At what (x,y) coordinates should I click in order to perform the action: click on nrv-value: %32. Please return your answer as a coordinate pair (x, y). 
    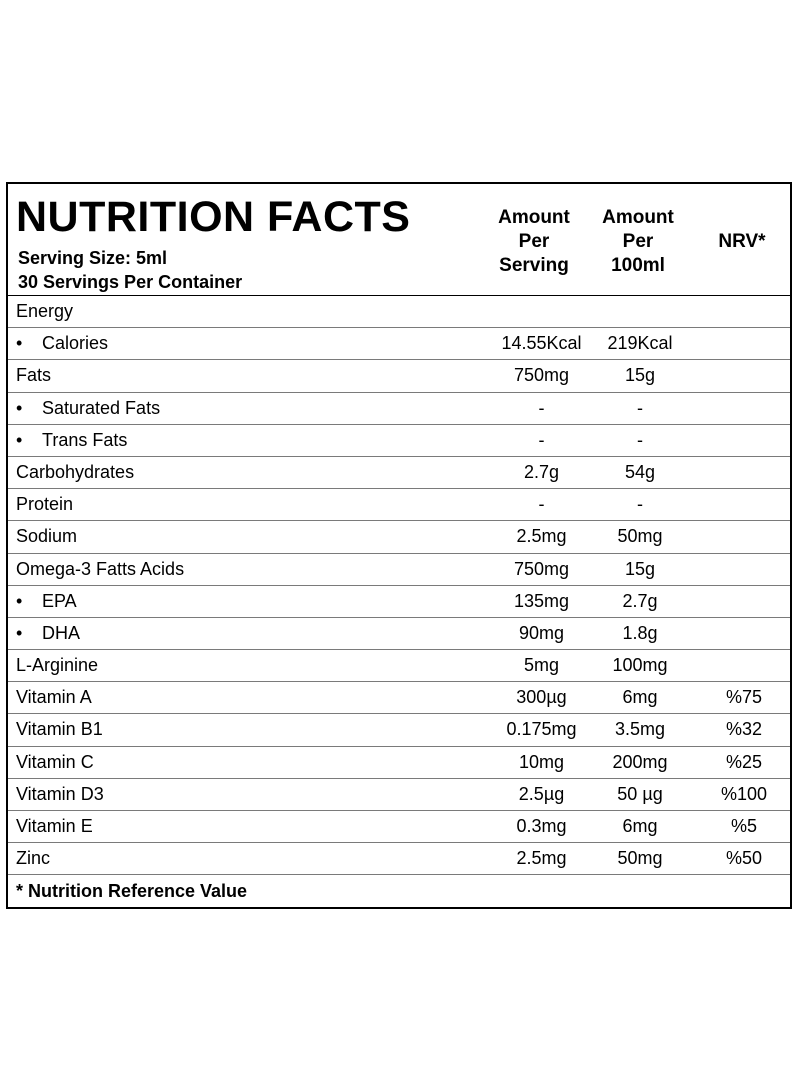
    Looking at the image, I should click on (744, 729).